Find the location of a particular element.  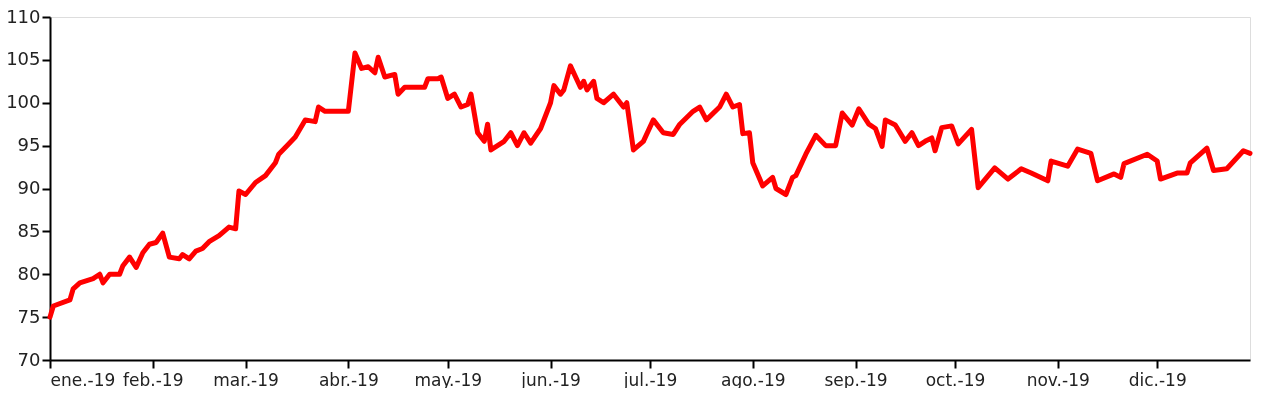

x-tick-label: nov.-19 is located at coordinates (1058, 379).